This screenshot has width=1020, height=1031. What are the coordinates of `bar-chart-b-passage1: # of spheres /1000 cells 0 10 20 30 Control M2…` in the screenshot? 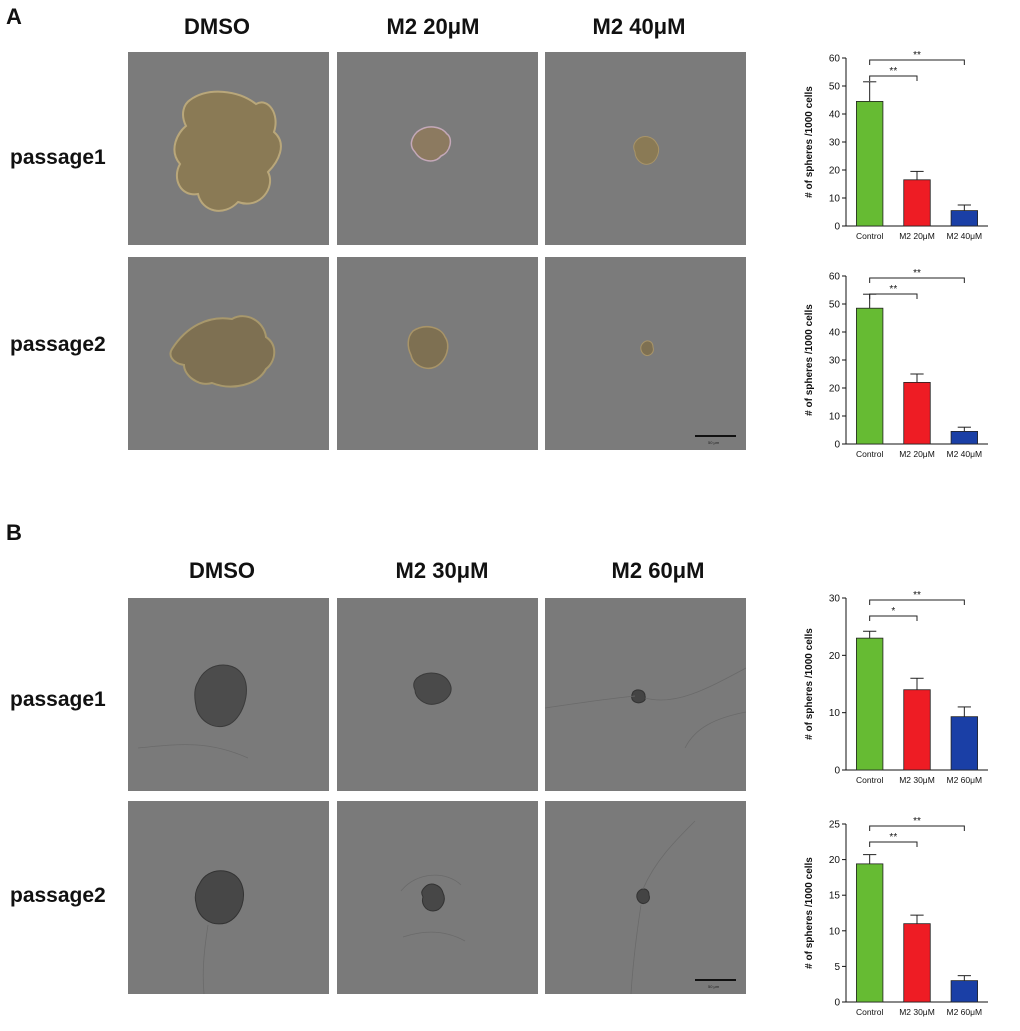 It's located at (902, 689).